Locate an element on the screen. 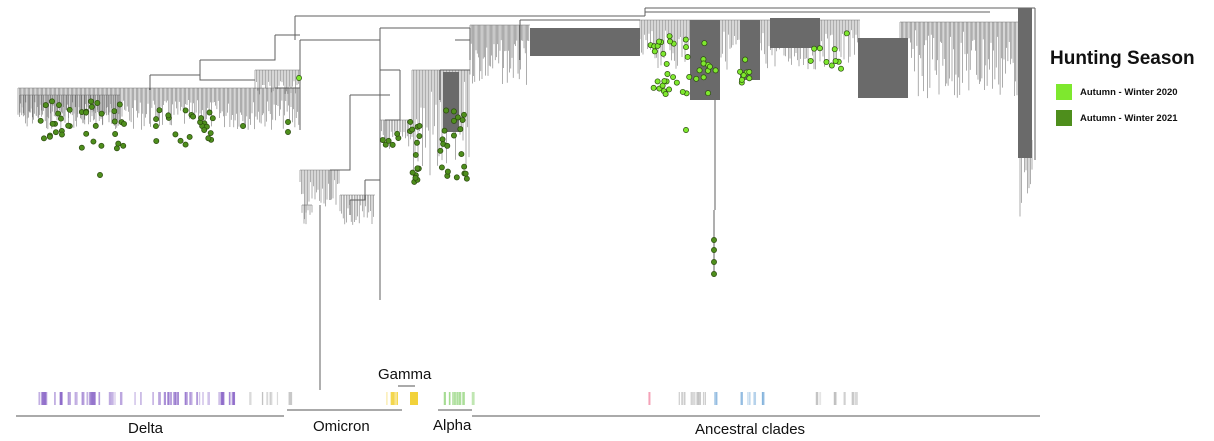 The image size is (1214, 441). ancestral-dense-block-c is located at coordinates (750, 50).